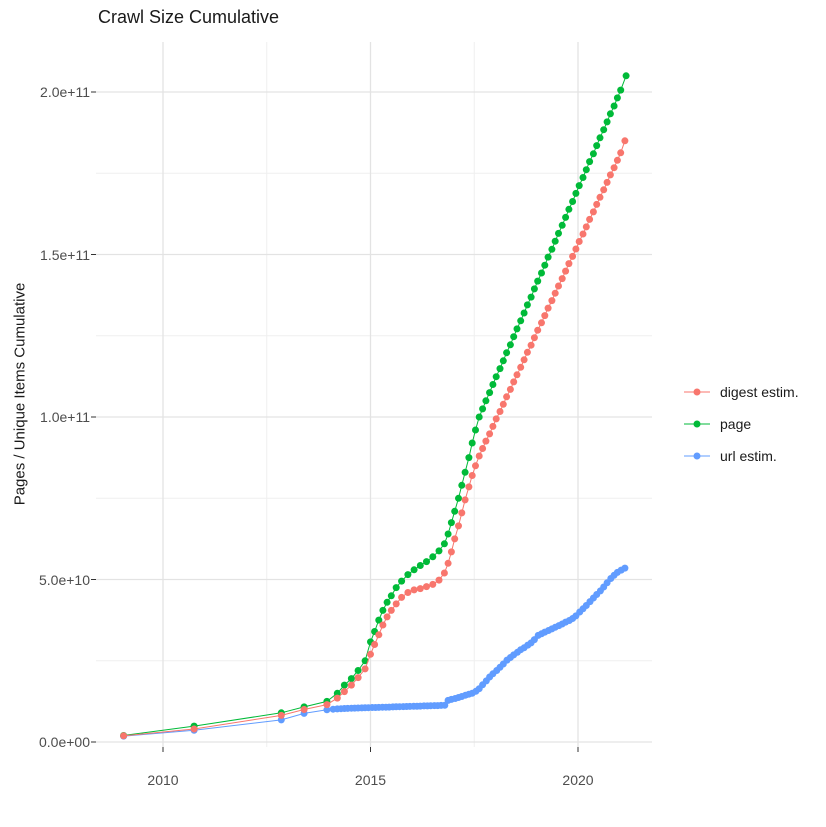 Image resolution: width=826 pixels, height=827 pixels. I want to click on y-tick-label: 2.0e+11, so click(65, 92).